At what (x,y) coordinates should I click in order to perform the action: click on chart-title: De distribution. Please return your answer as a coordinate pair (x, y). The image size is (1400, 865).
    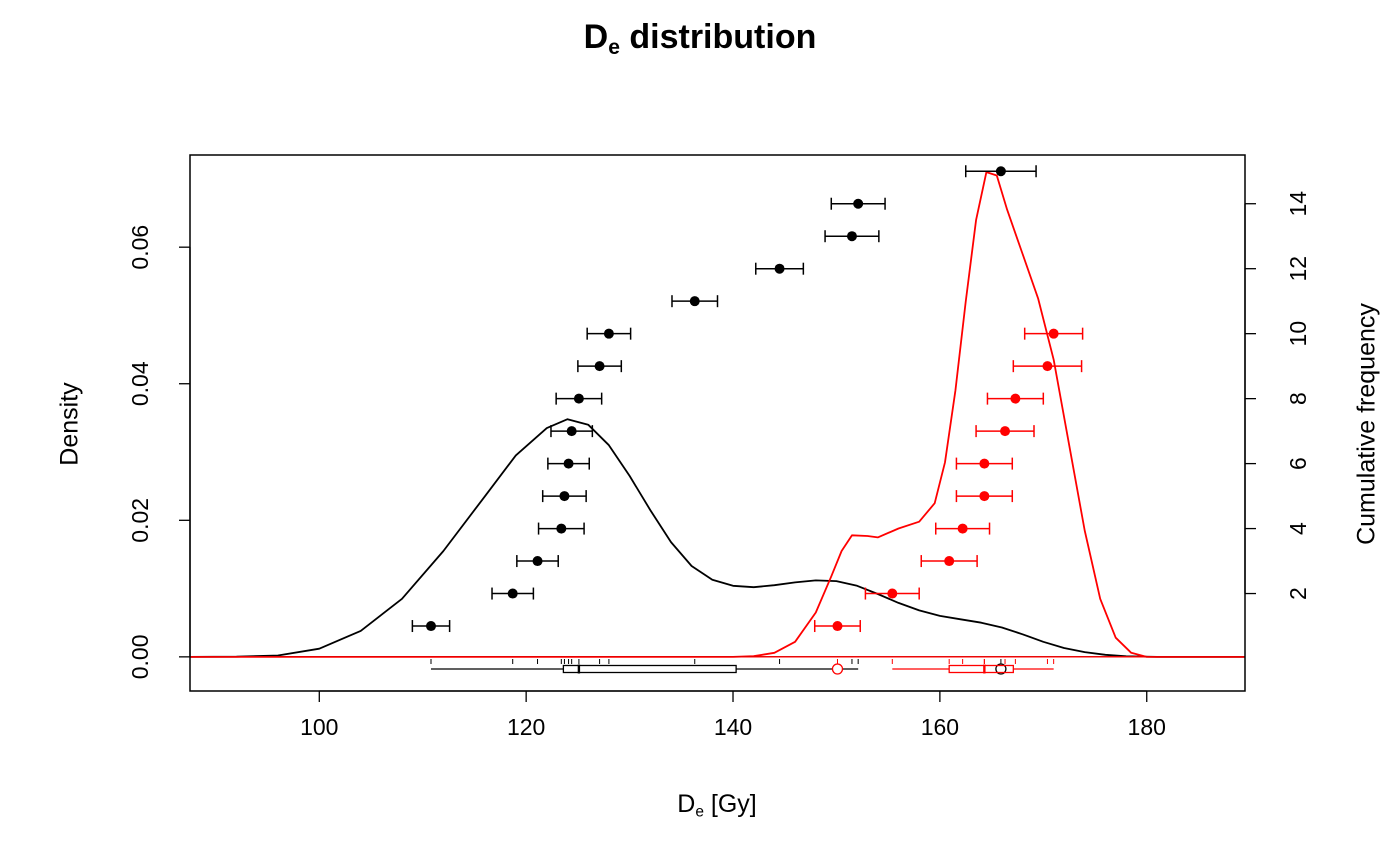
    Looking at the image, I should click on (700, 38).